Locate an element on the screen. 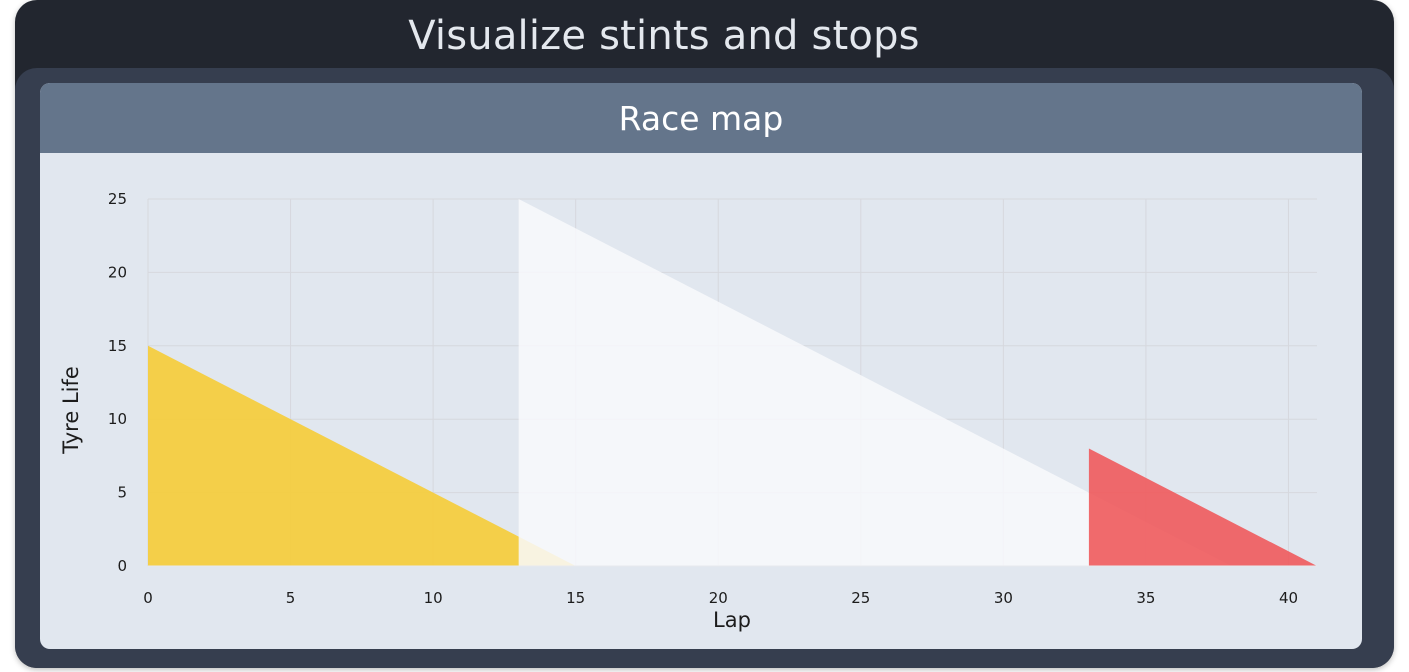  y-tick-label: 10 is located at coordinates (117, 419).